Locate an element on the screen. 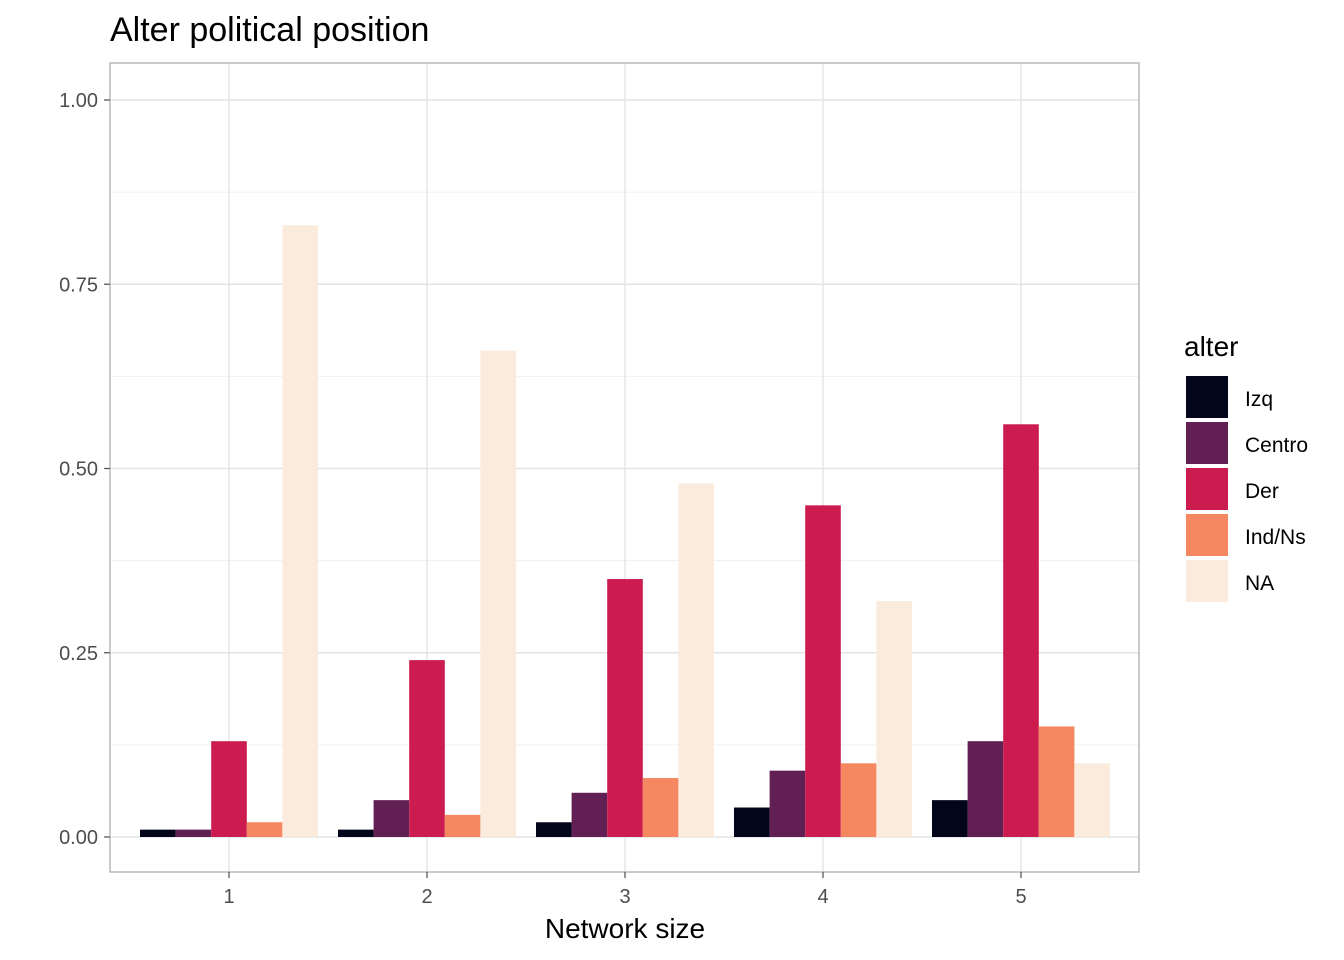 This screenshot has width=1344, height=960. x-axis: 1 2 3 4 5 is located at coordinates (625, 890).